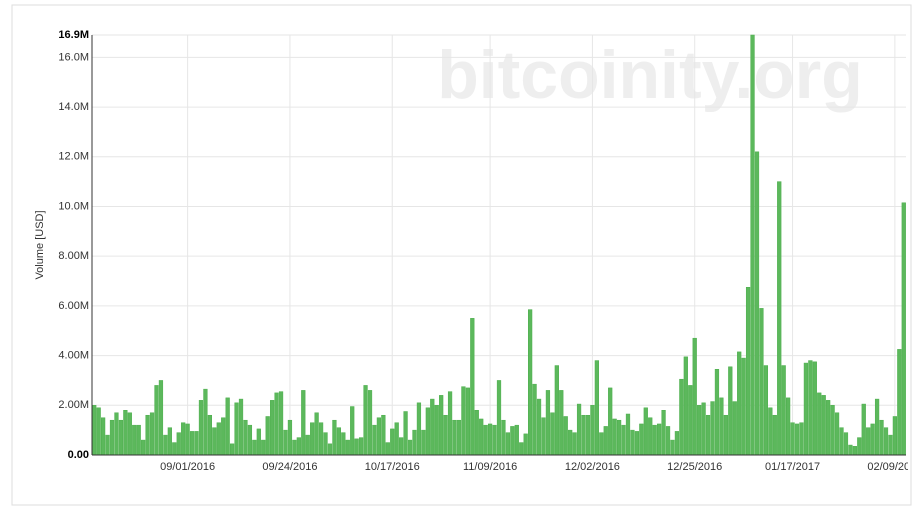 The height and width of the screenshot is (511, 921). I want to click on y-tick-label: 2.00M, so click(73, 405).